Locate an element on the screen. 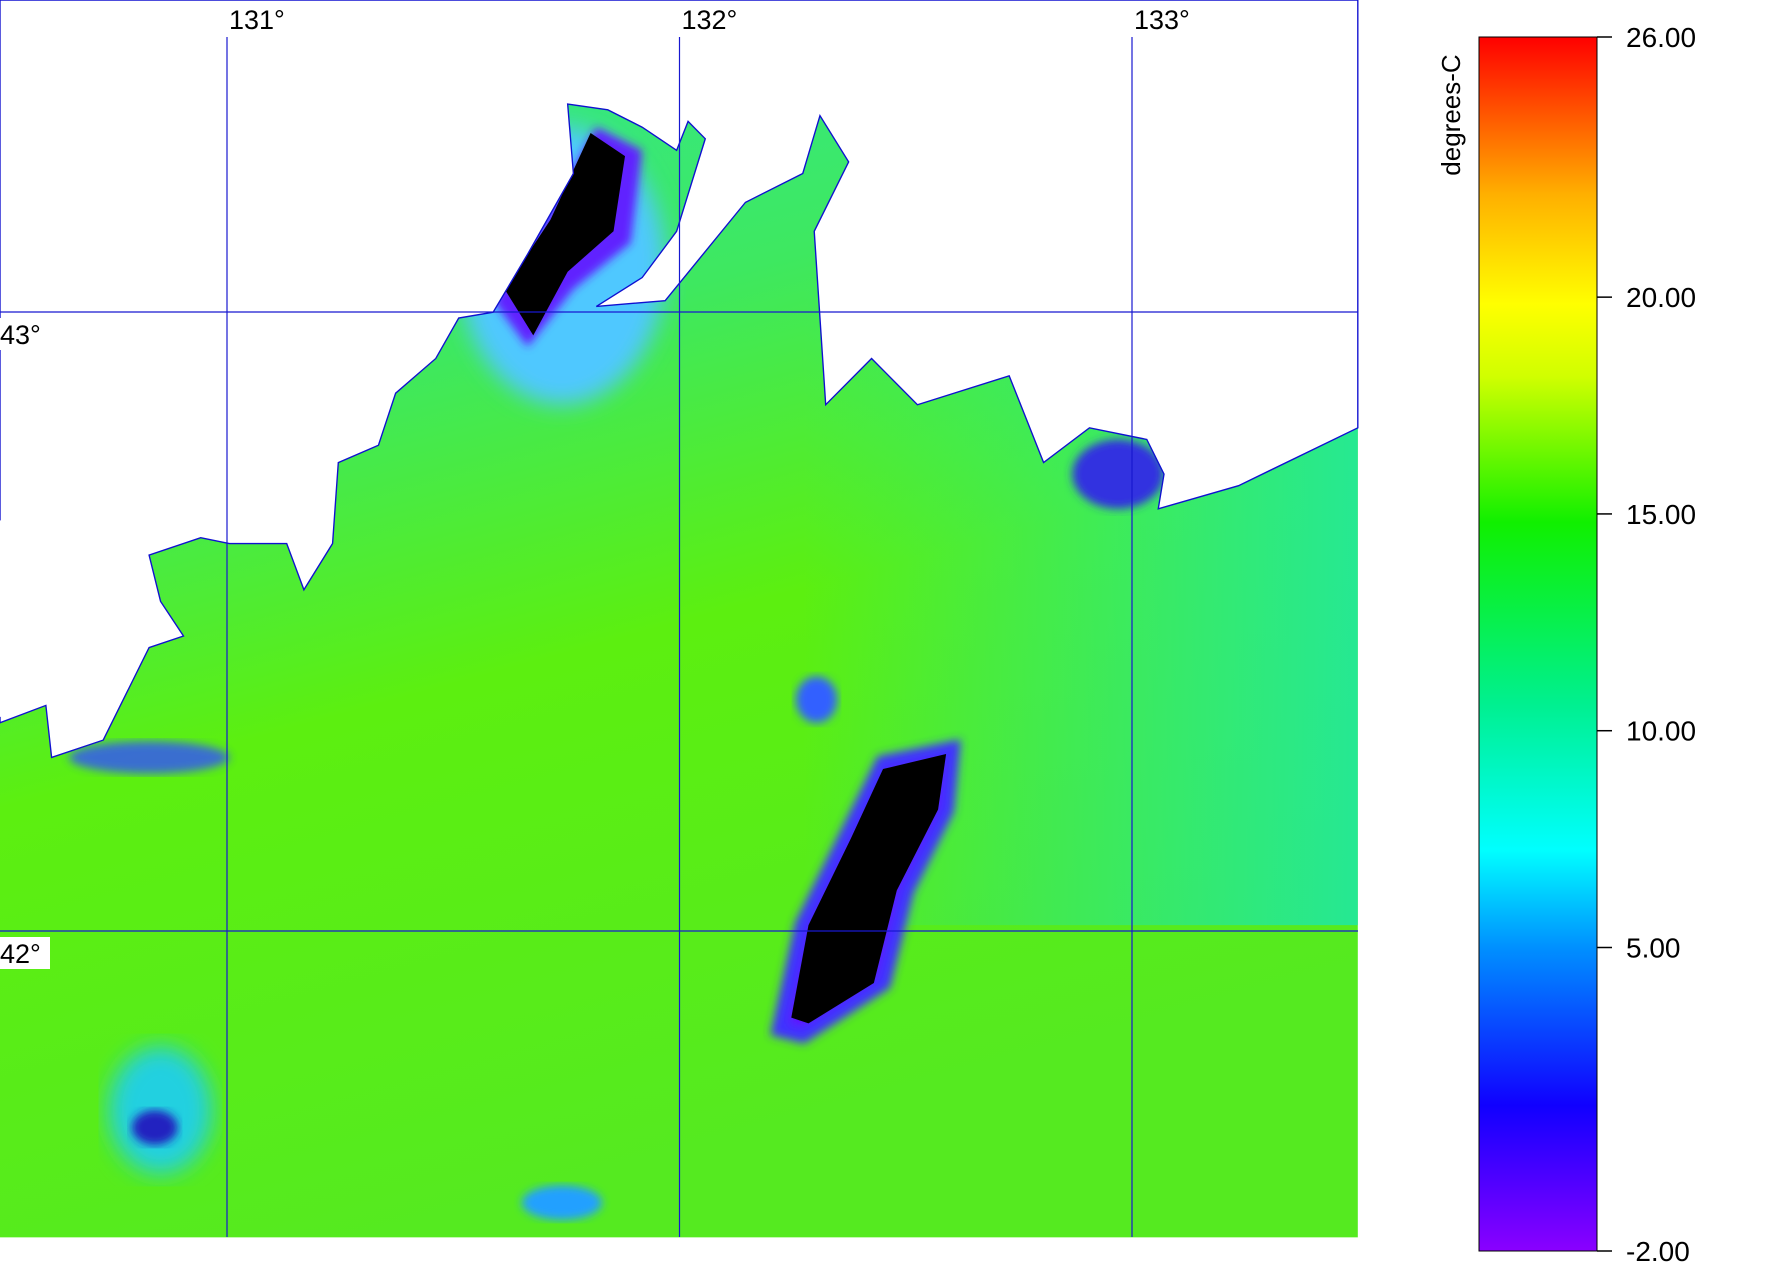 Image resolution: width=1789 pixels, height=1277 pixels. latitude-label: 42° is located at coordinates (20, 954).